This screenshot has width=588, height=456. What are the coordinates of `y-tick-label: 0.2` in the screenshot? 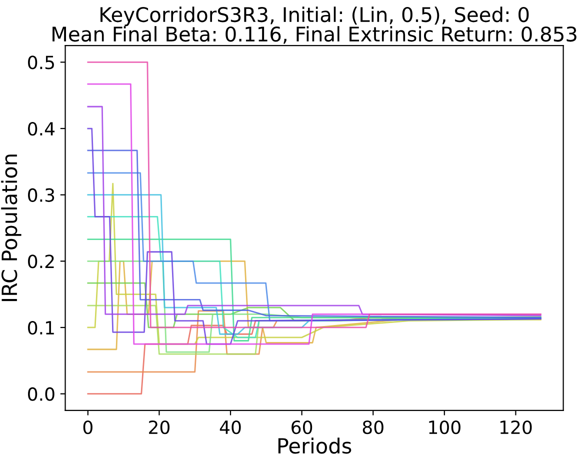 It's located at (41, 261).